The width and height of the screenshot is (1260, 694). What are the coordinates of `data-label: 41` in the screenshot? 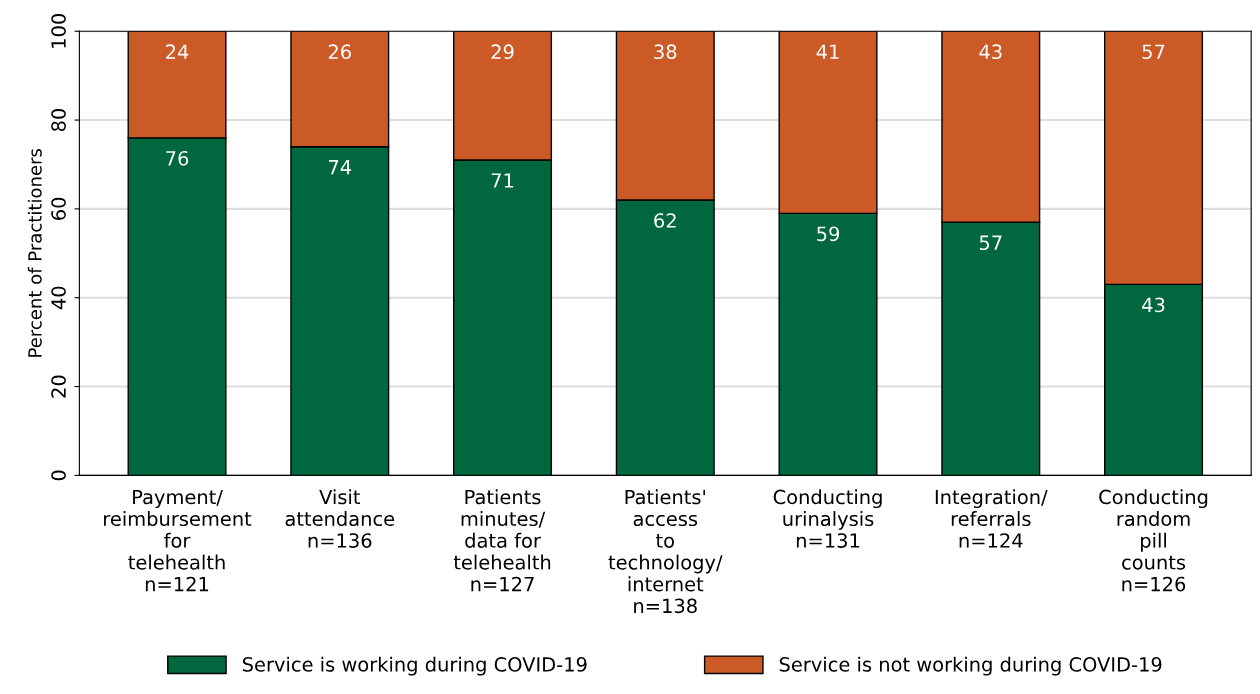 It's located at (827, 51).